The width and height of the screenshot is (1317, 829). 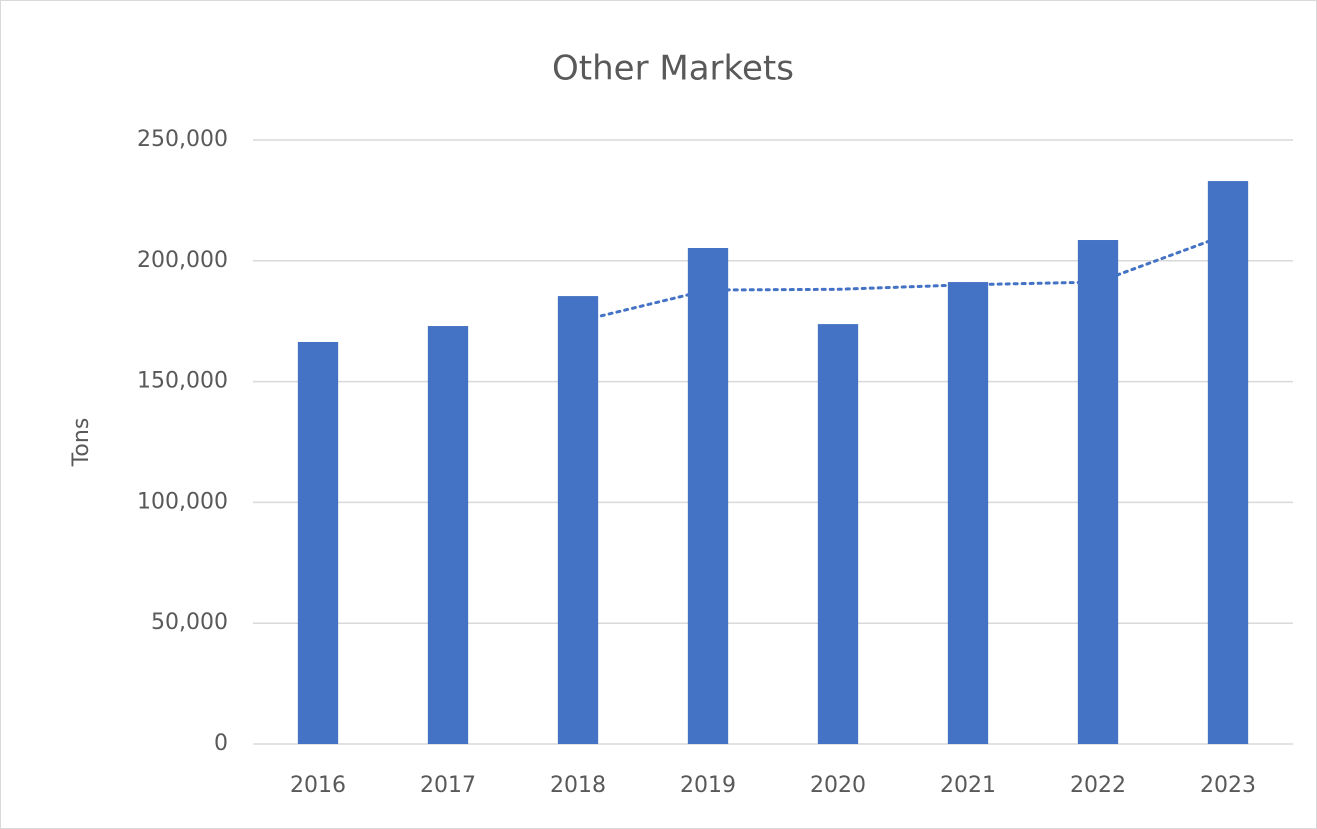 I want to click on x-tick-label: 2017, so click(x=448, y=785).